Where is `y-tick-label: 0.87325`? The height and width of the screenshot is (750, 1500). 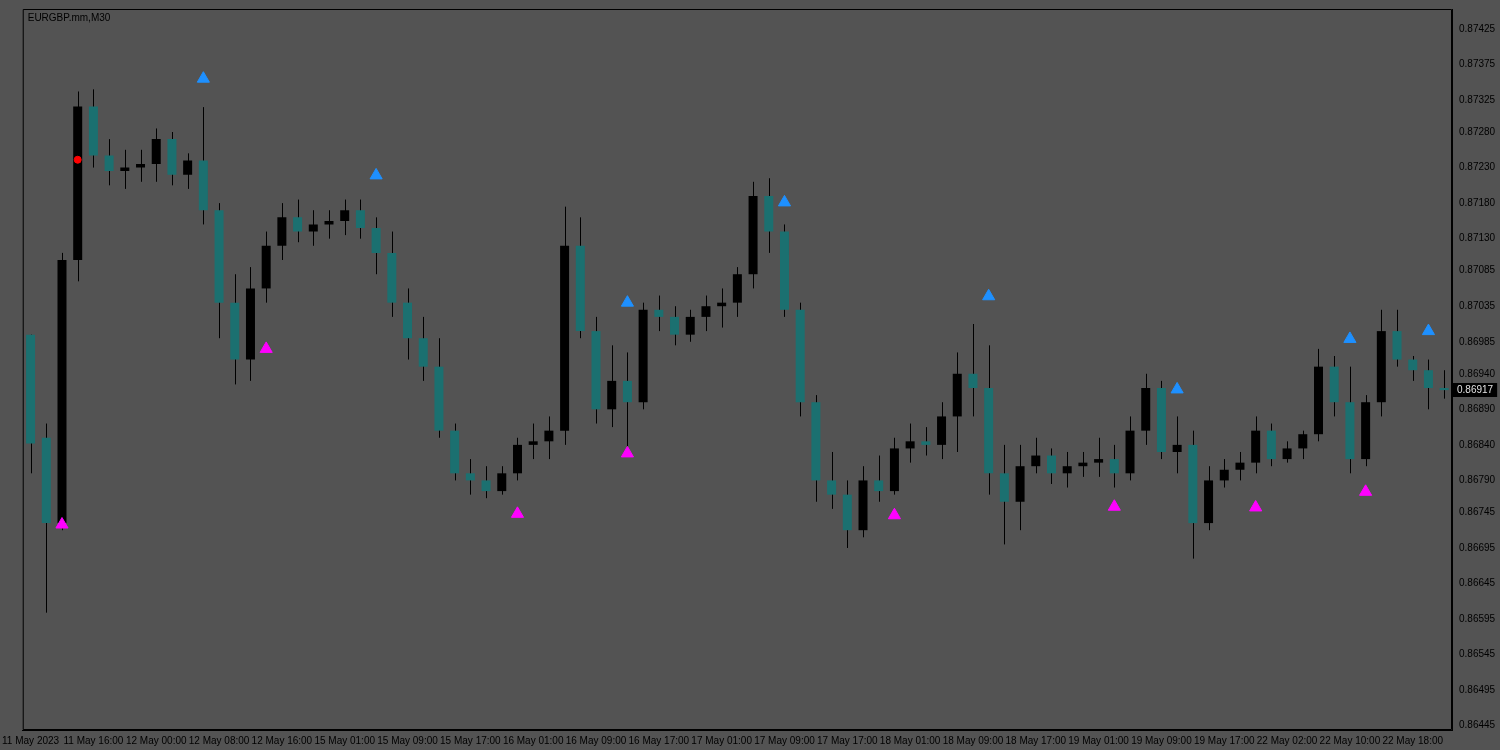 y-tick-label: 0.87325 is located at coordinates (1477, 99).